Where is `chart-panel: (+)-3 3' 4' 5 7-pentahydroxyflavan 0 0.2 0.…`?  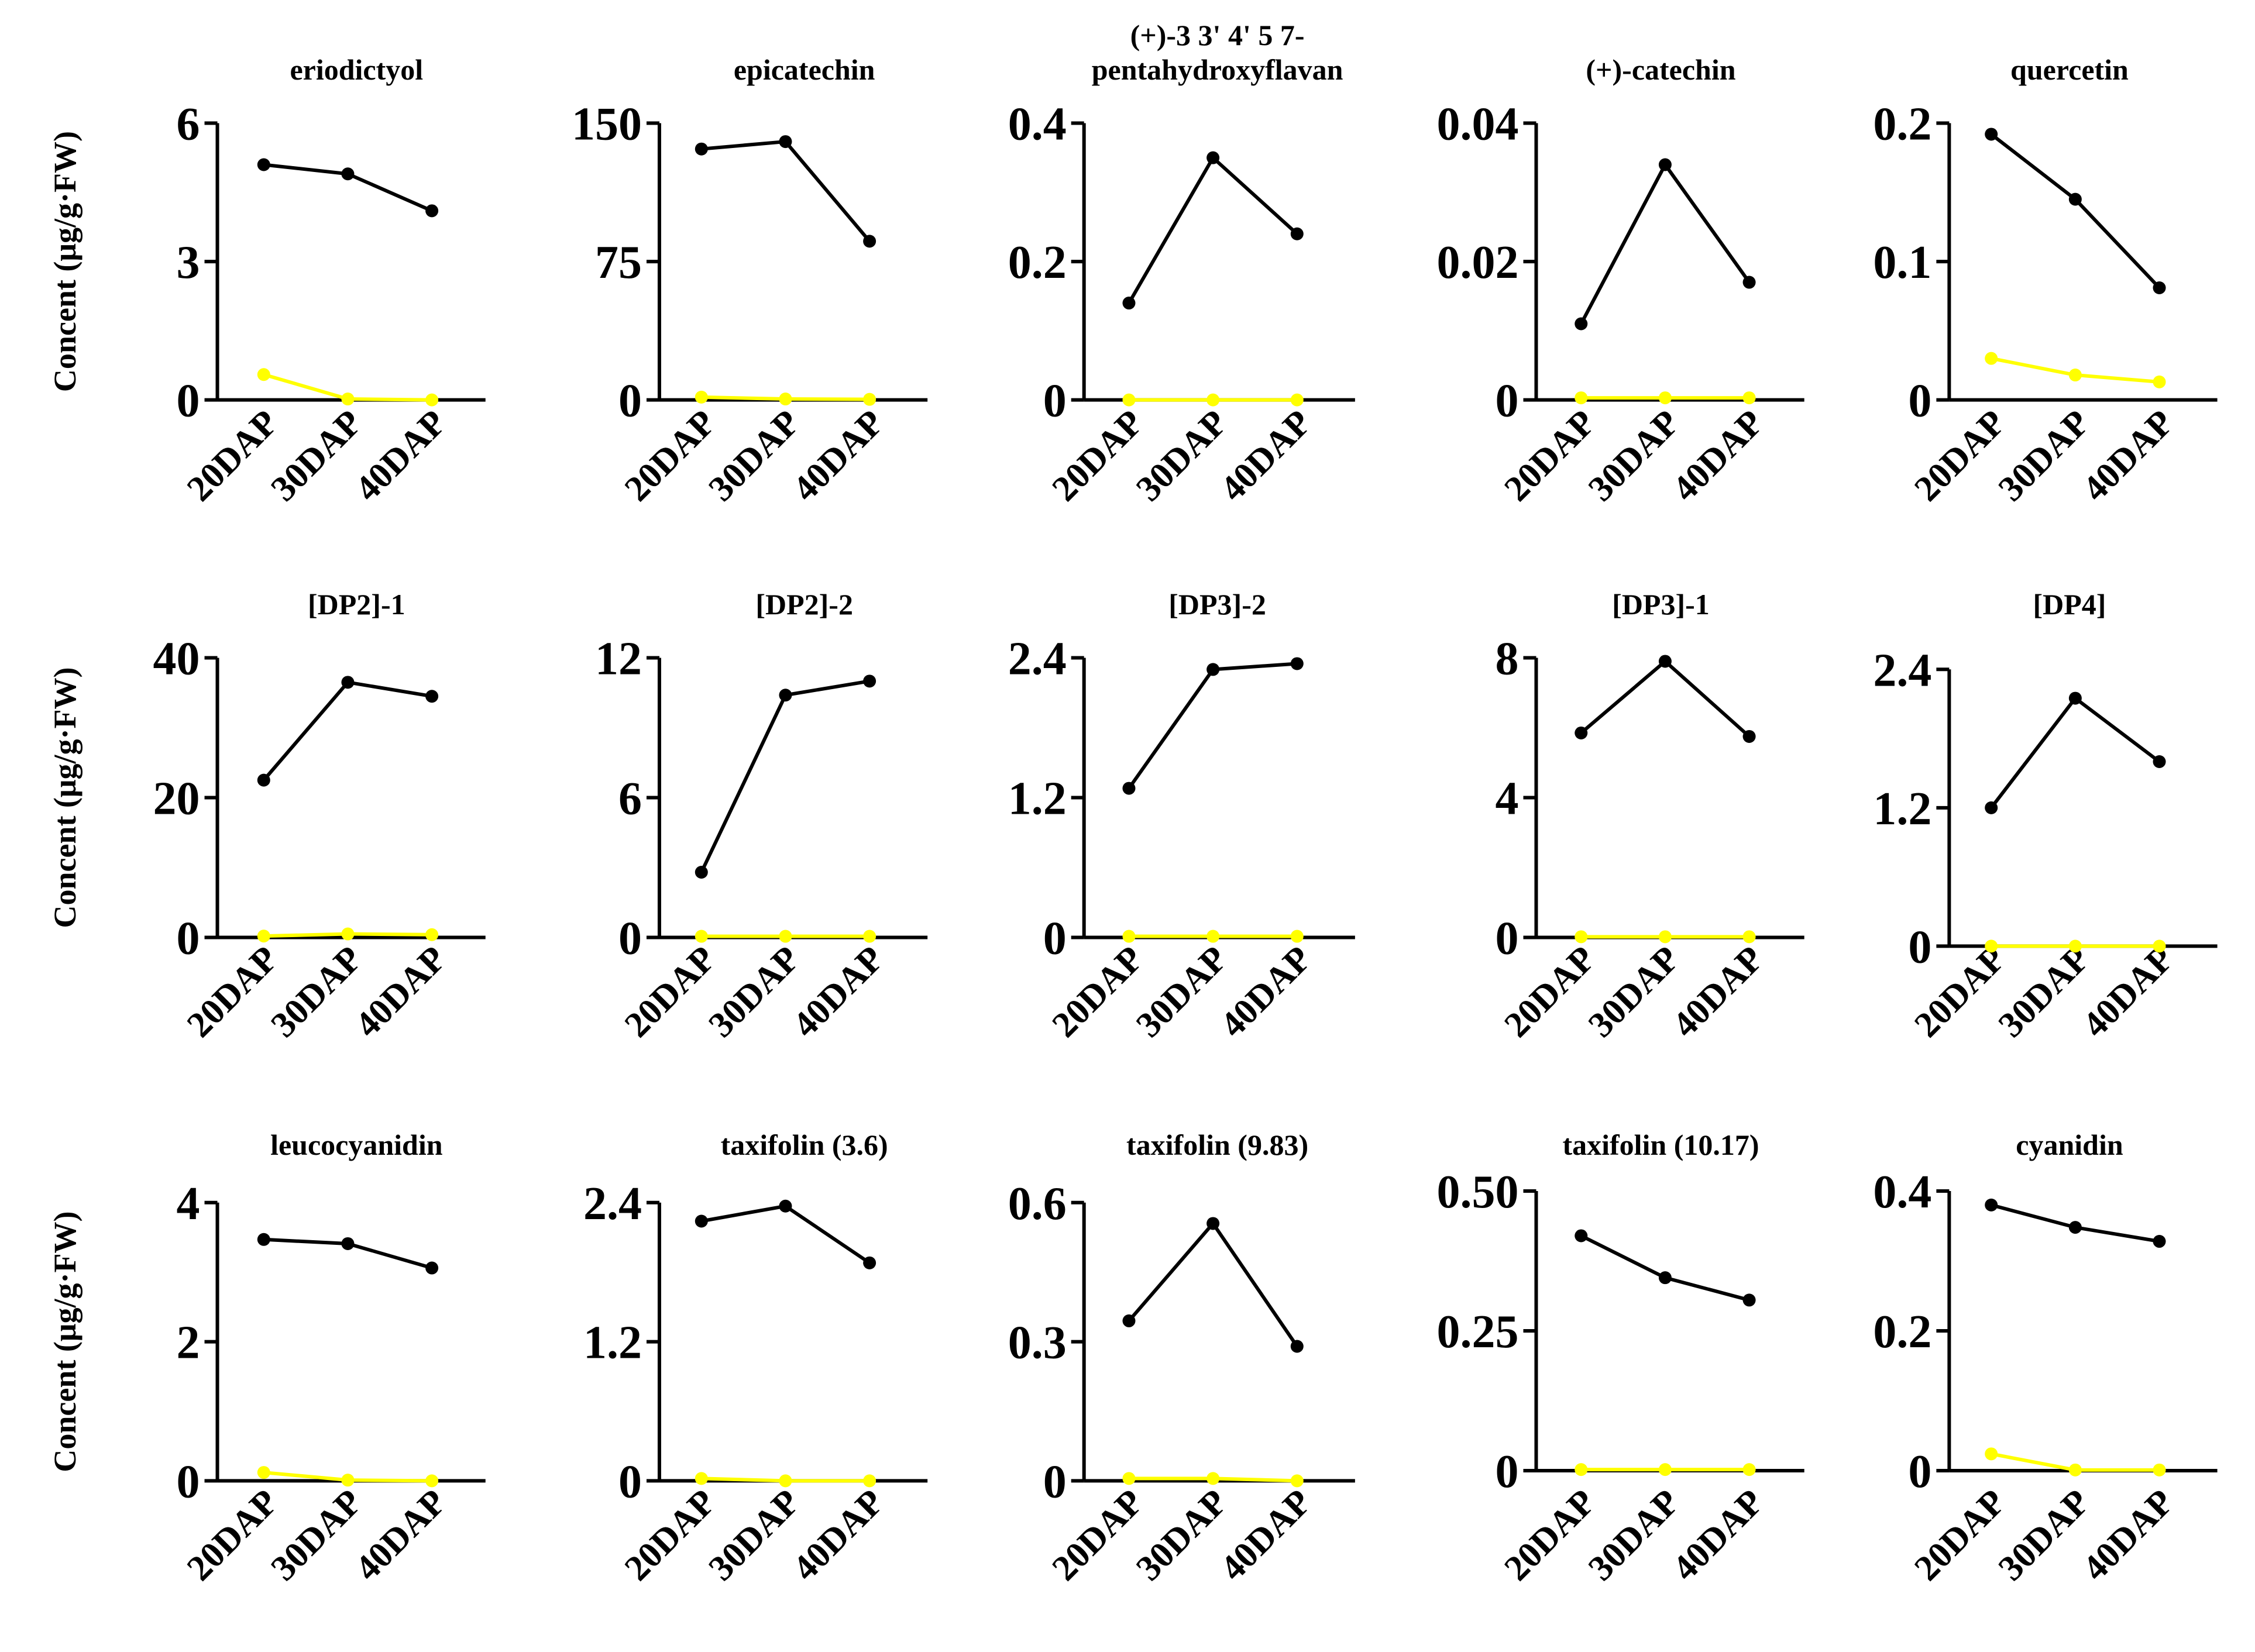
chart-panel: (+)-3 3' 4' 5 7-pentahydroxyflavan 0 0.2 0.… is located at coordinates (1181, 264).